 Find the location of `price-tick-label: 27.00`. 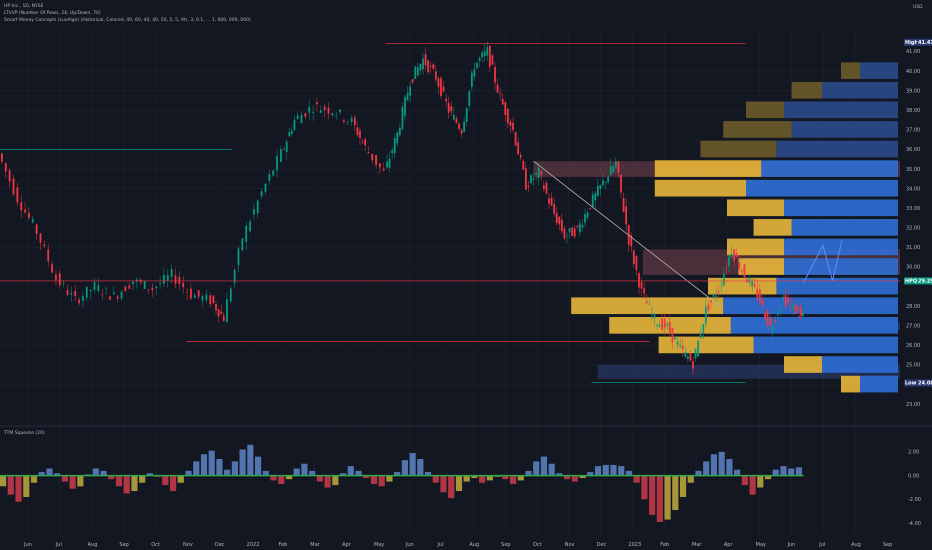

price-tick-label: 27.00 is located at coordinates (913, 326).